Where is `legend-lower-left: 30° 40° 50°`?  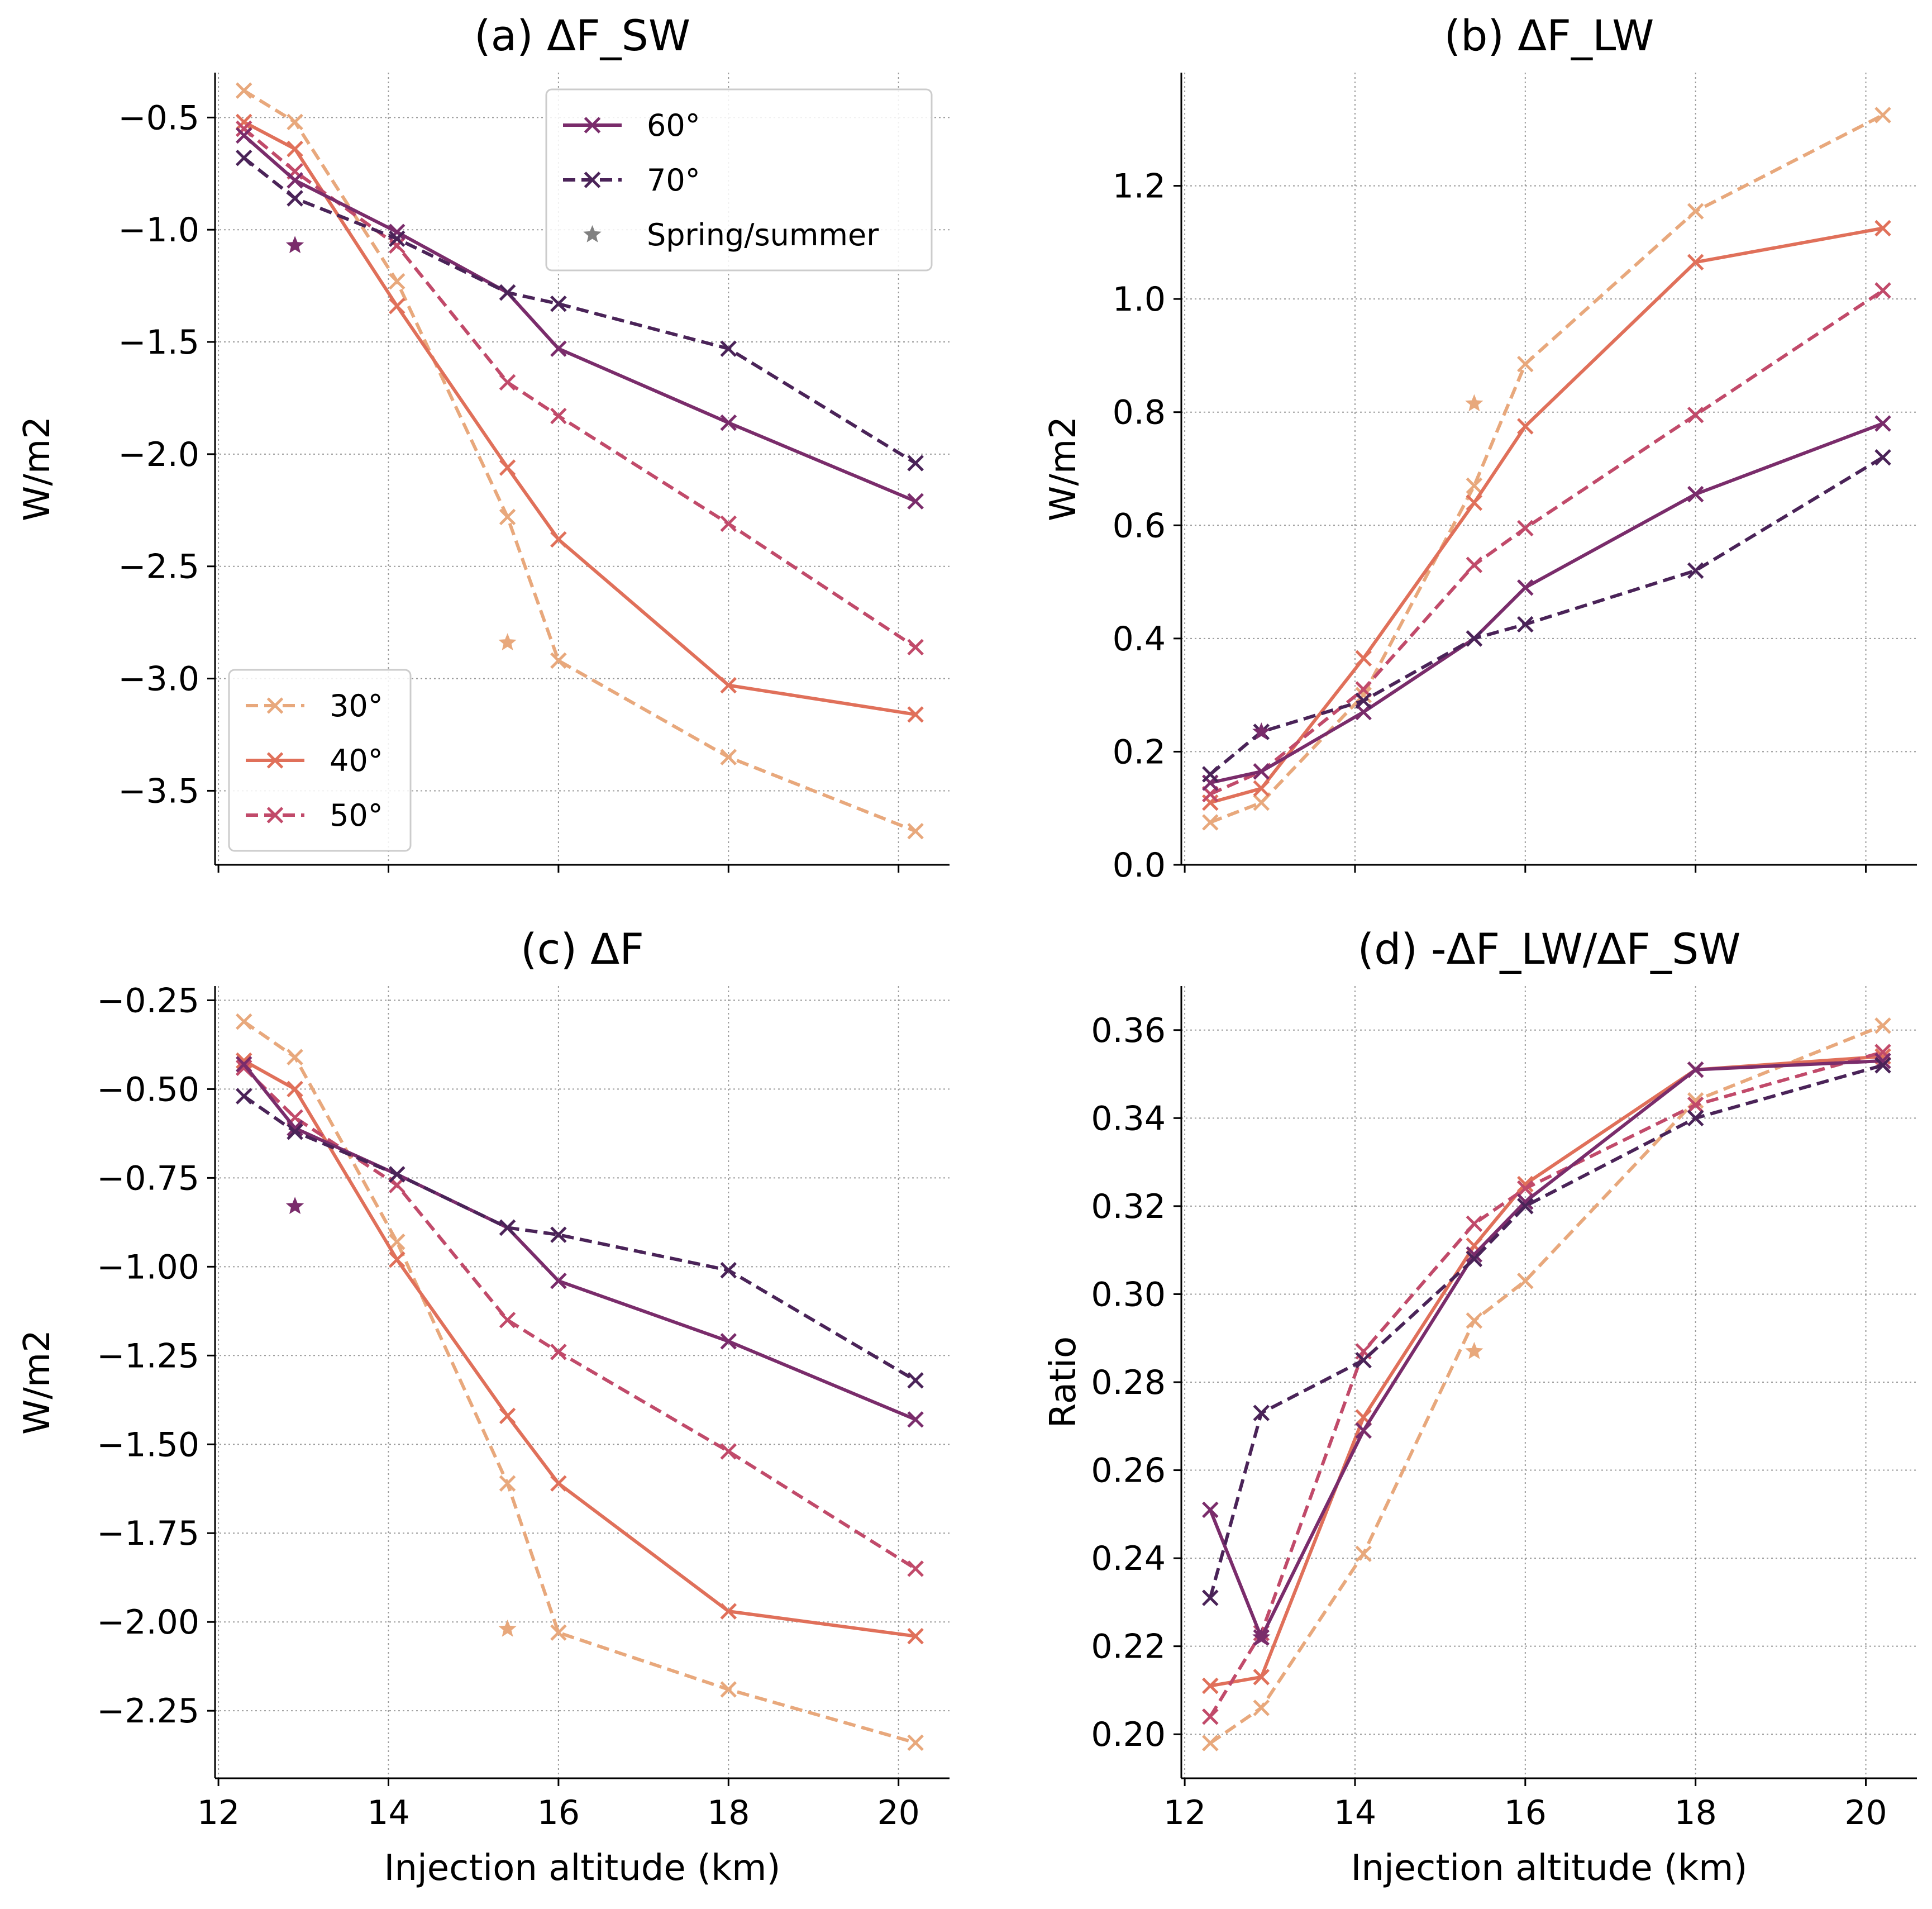
legend-lower-left: 30° 40° 50° is located at coordinates (320, 761).